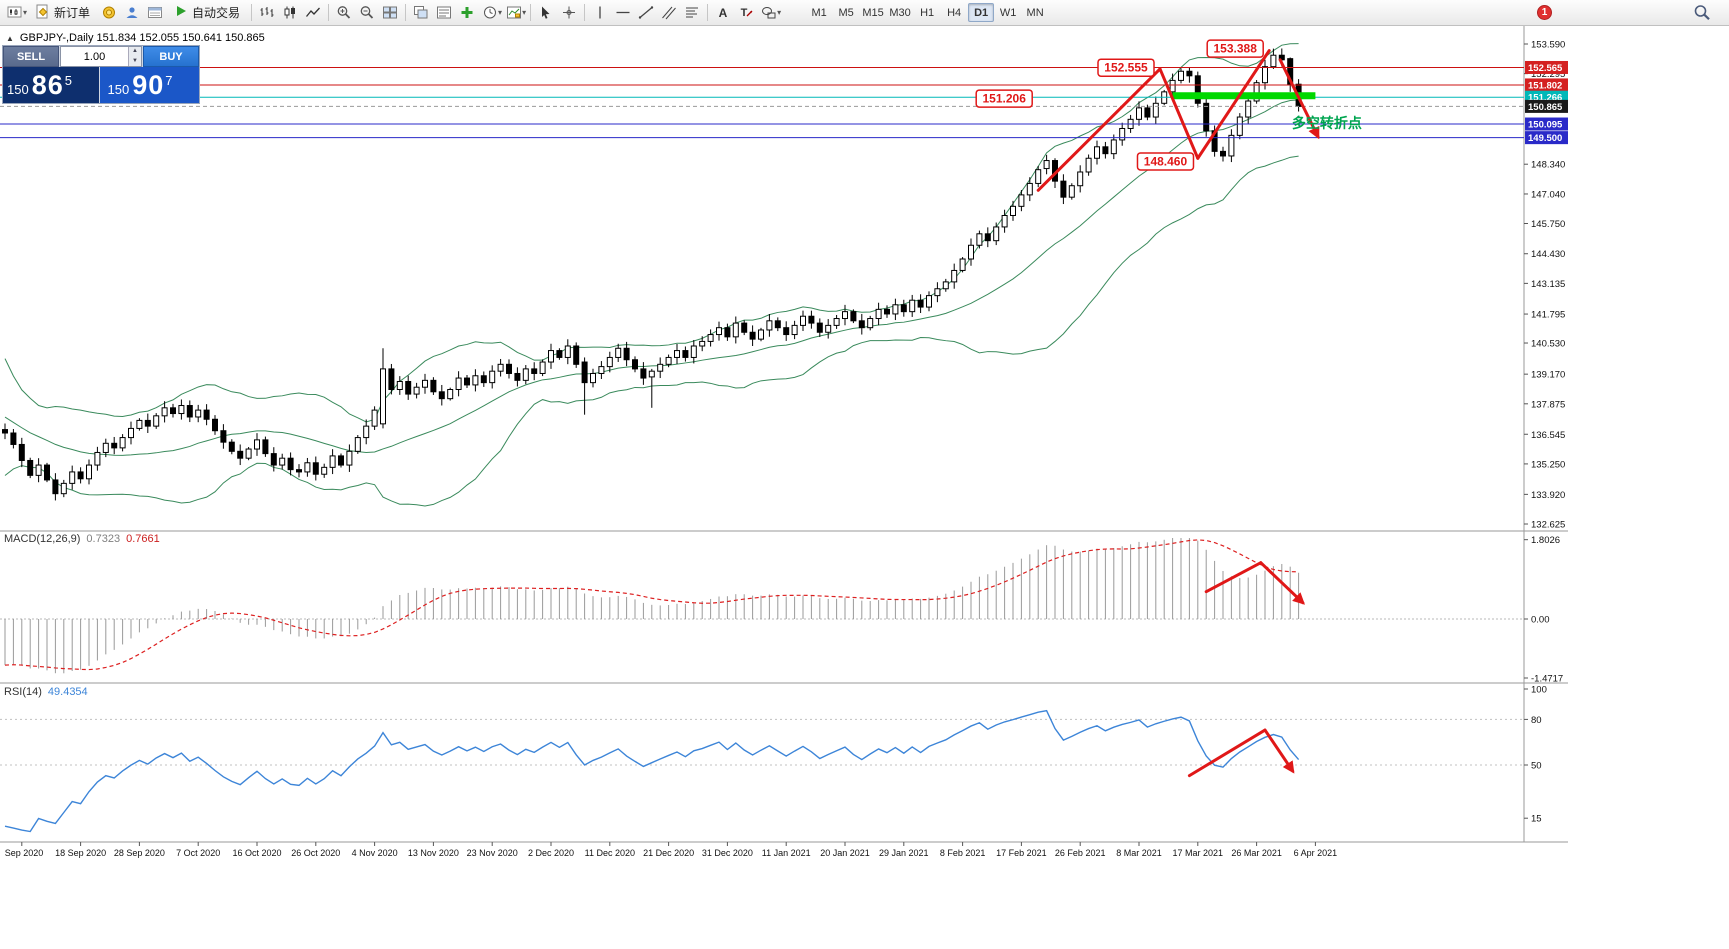  Describe the element at coordinates (207, 13) in the screenshot. I see `autotrading-button: 自动交易` at that location.